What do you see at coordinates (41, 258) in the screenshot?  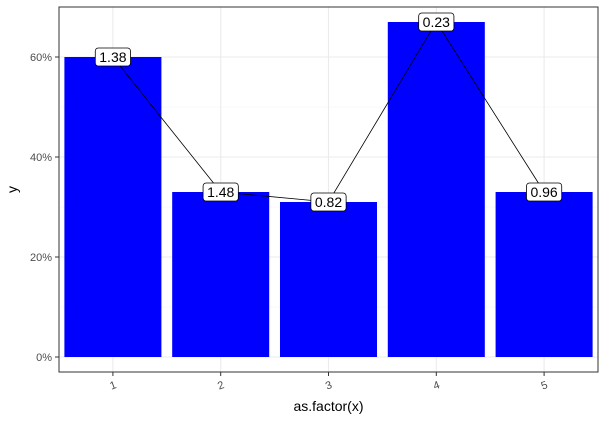 I see `y-tick-label: 20%` at bounding box center [41, 258].